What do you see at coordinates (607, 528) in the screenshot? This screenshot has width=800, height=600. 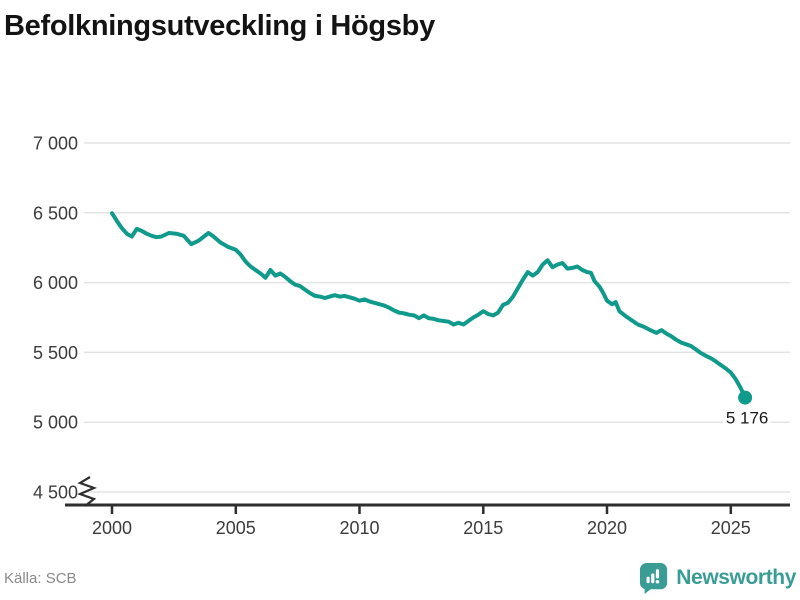 I see `x-tick-label: 2020` at bounding box center [607, 528].